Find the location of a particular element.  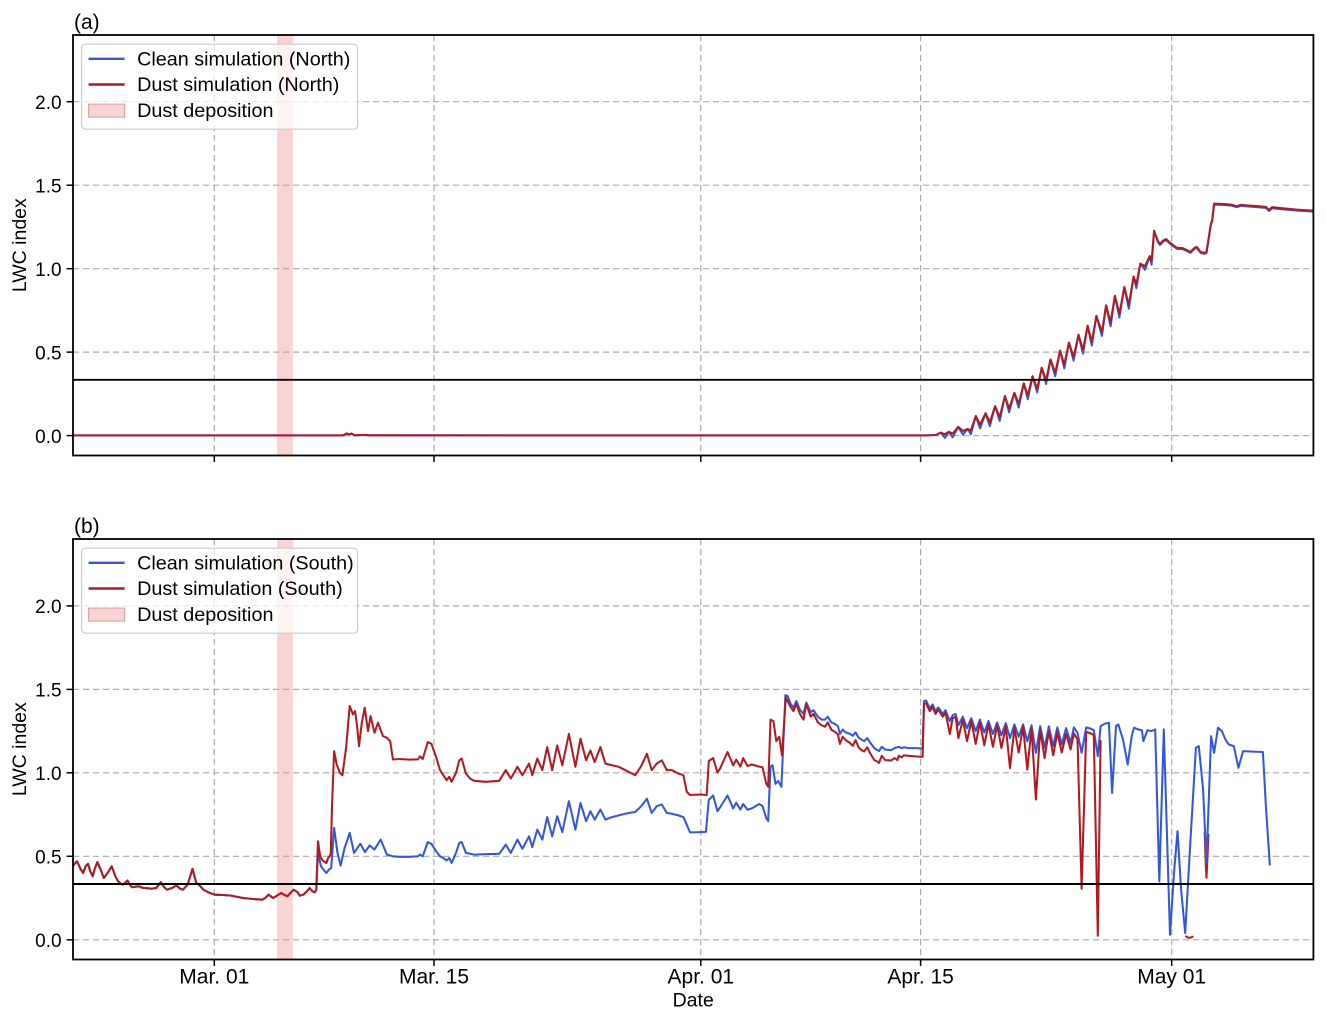

svg-text: Date is located at coordinates (693, 1001).